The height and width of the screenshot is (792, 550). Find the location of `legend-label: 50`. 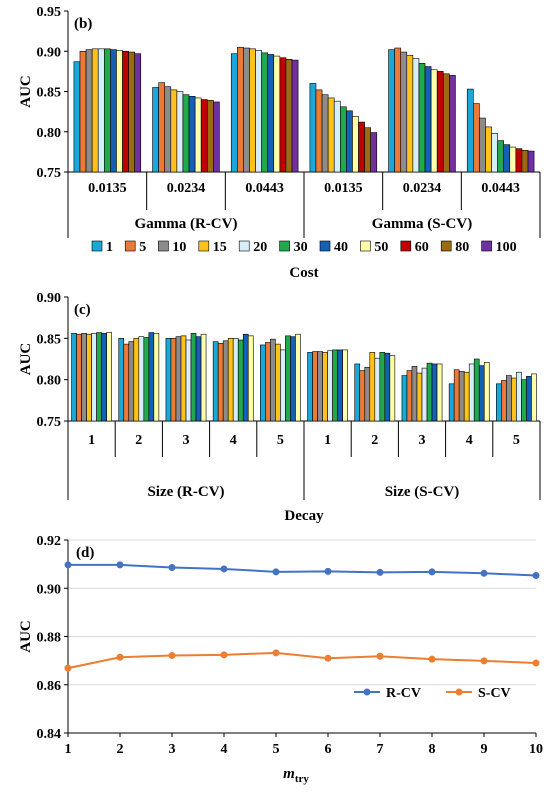

legend-label: 50 is located at coordinates (381, 247).